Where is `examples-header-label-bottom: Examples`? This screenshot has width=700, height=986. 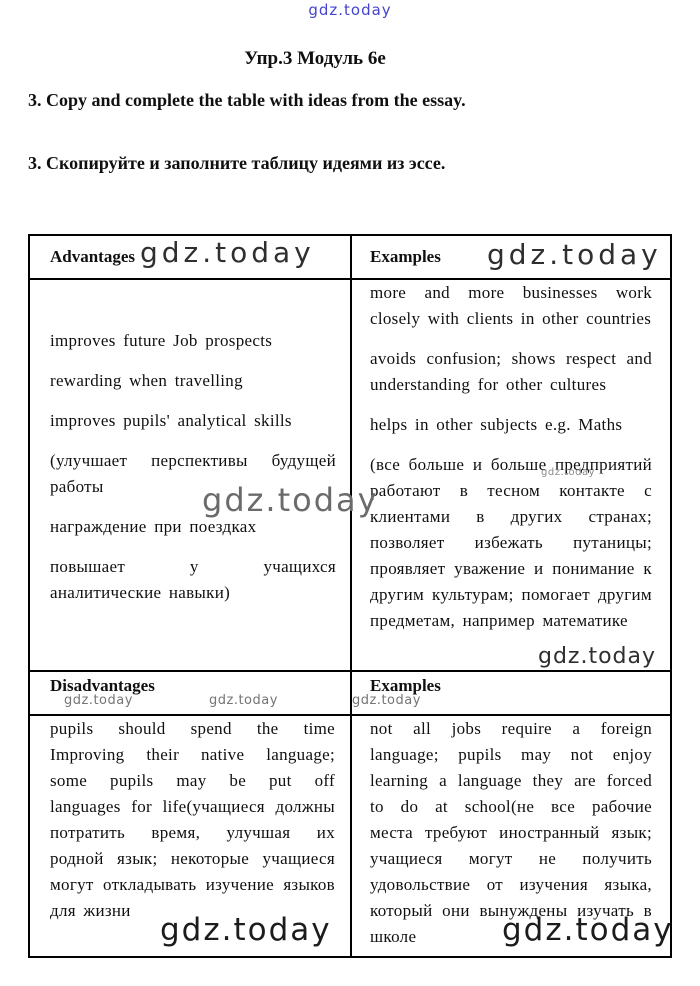 examples-header-label-bottom: Examples is located at coordinates (405, 685).